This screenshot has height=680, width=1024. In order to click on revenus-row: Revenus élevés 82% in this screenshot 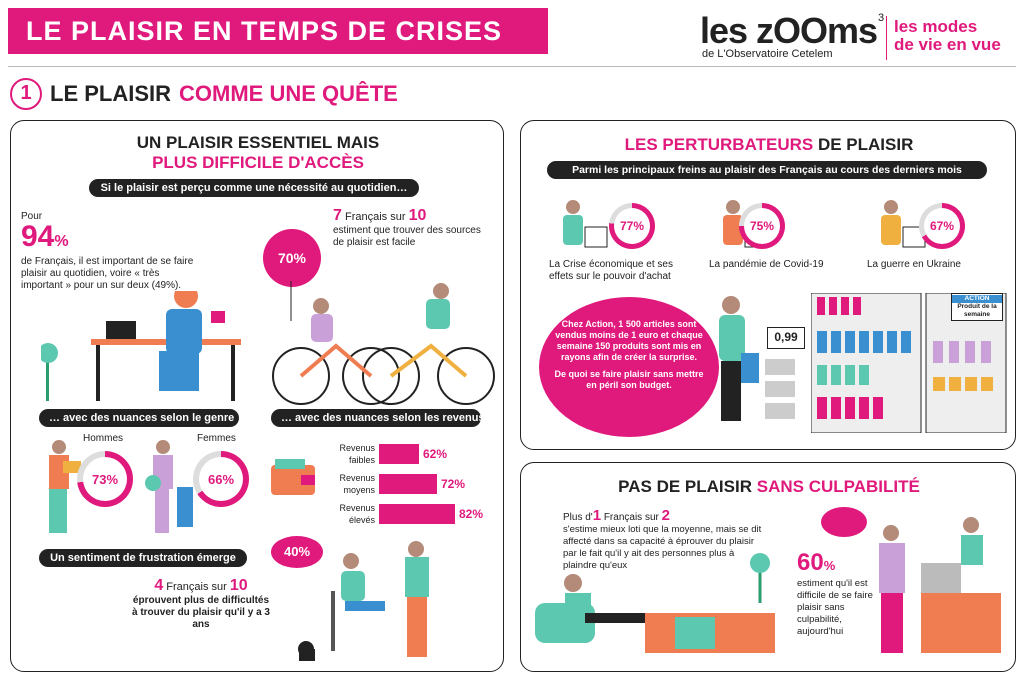, I will do `click(408, 514)`.